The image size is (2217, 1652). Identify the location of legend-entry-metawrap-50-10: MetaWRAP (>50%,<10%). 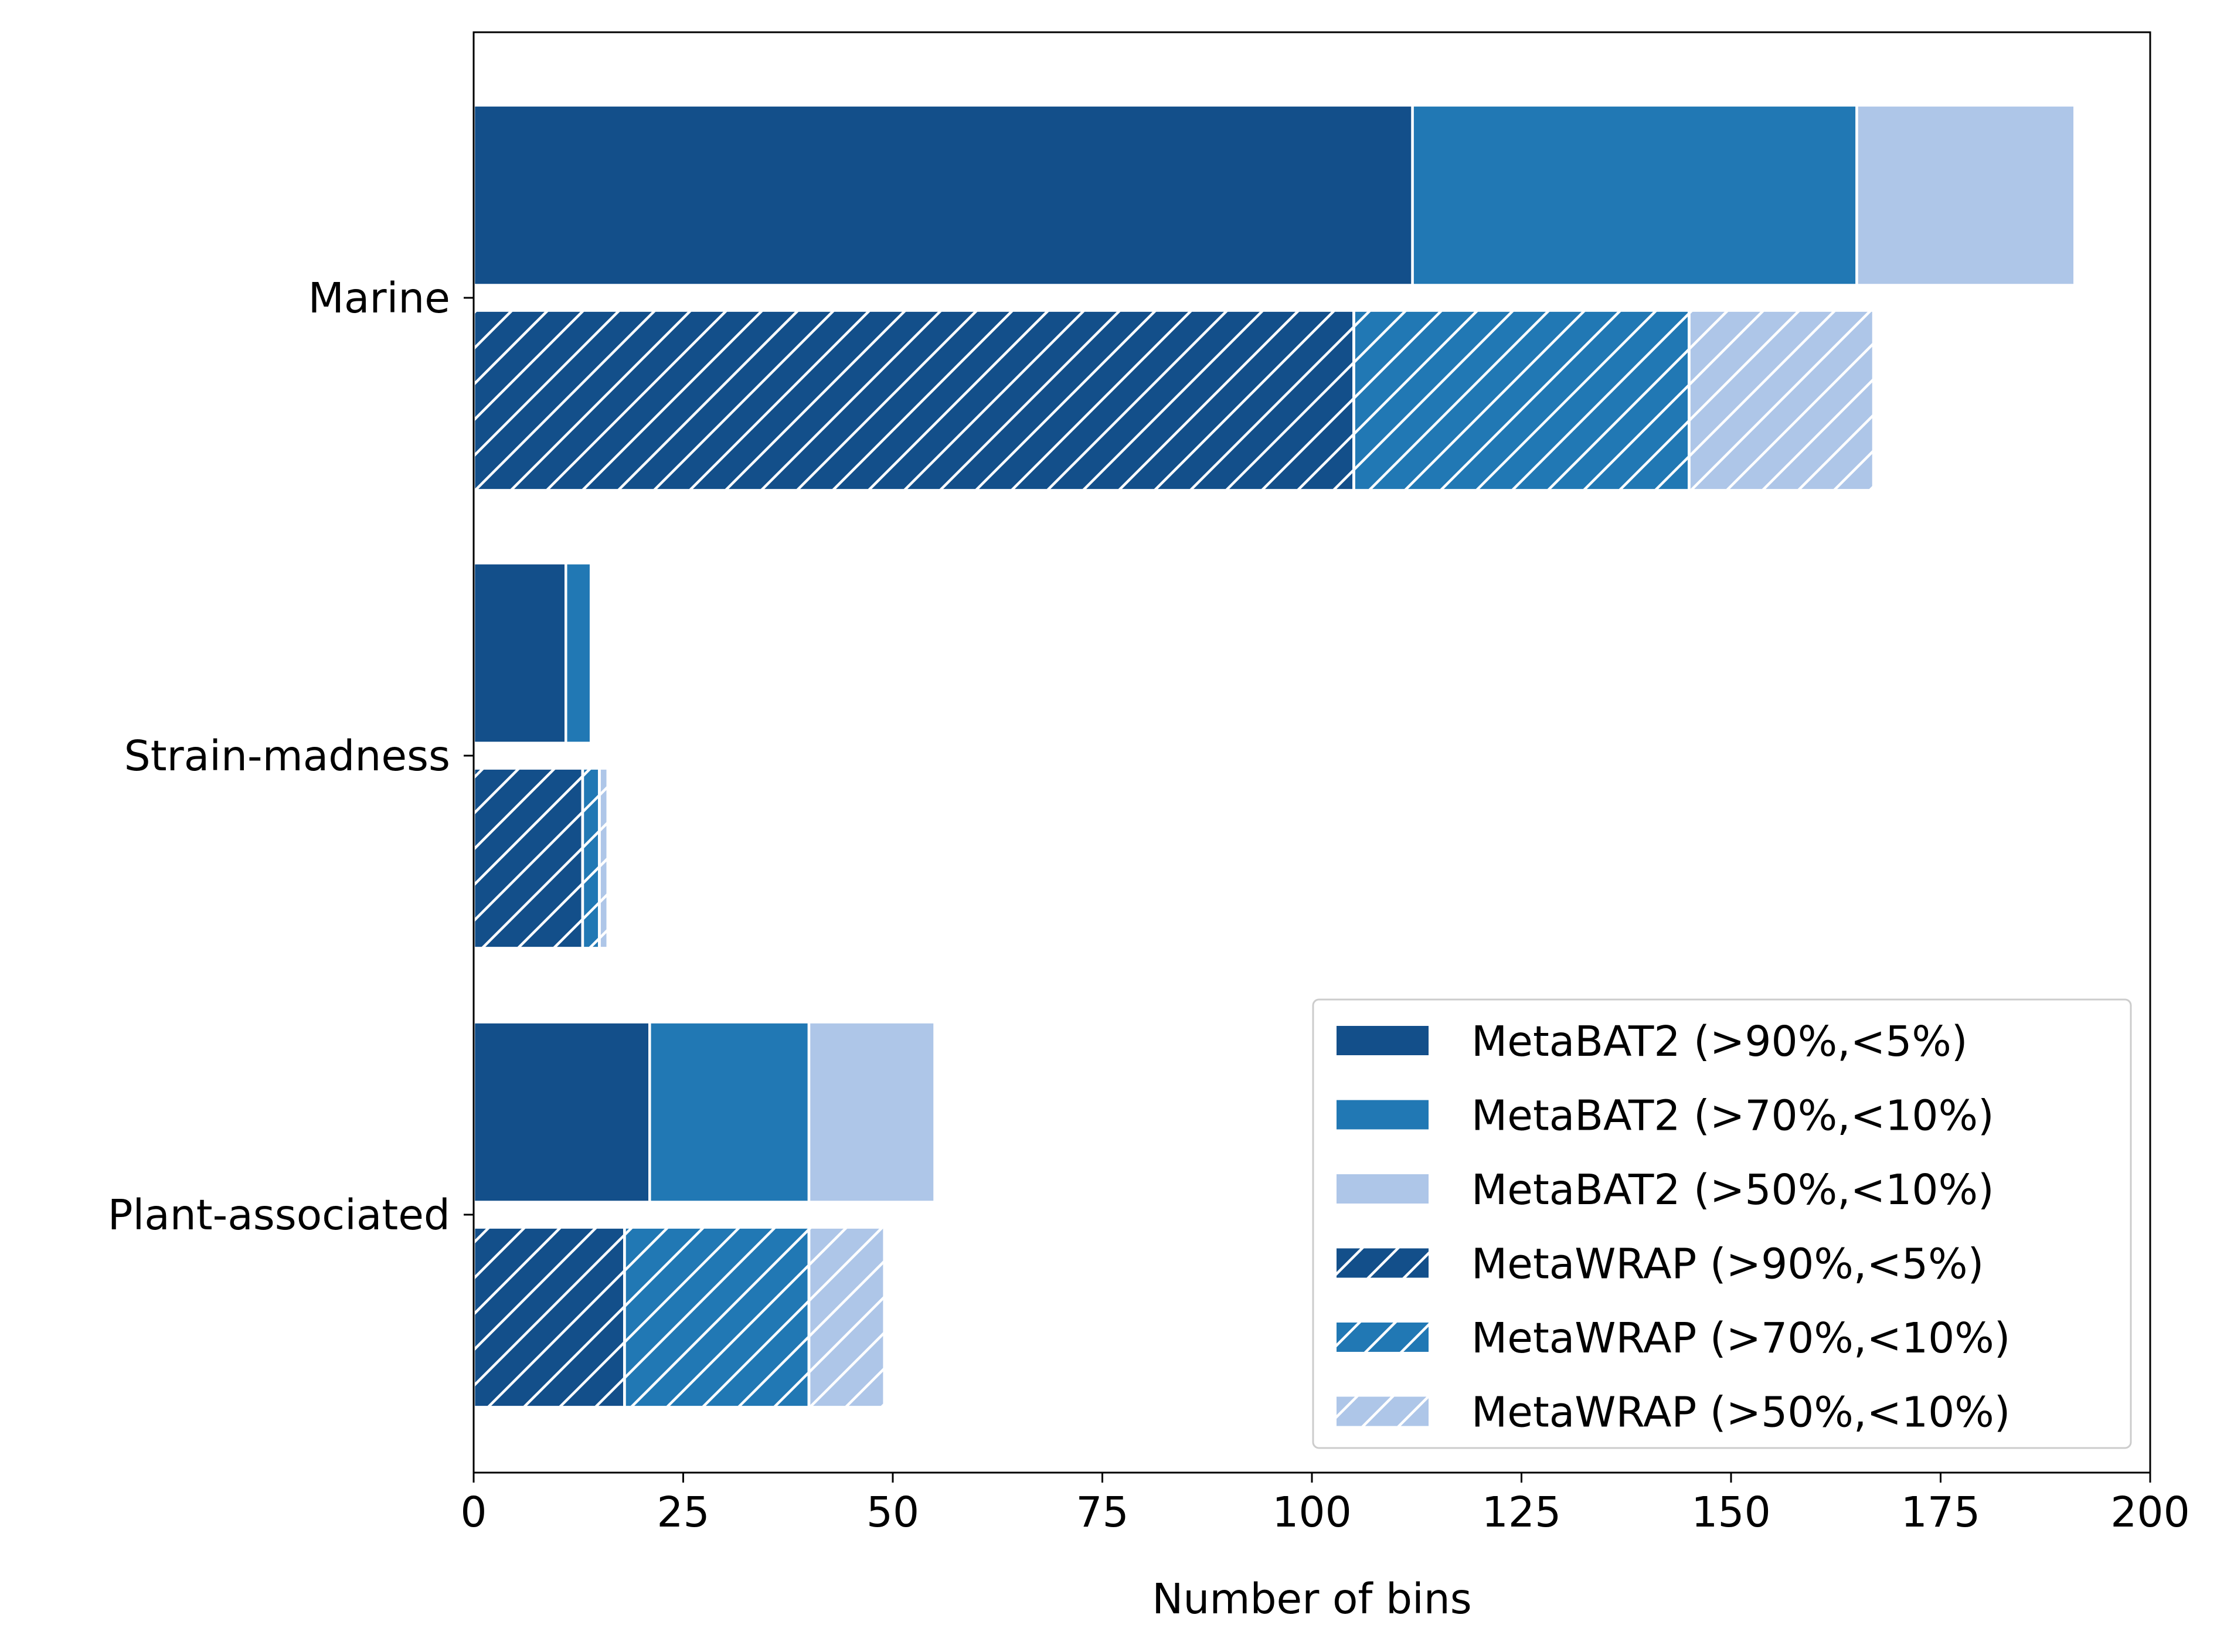
(1673, 1412).